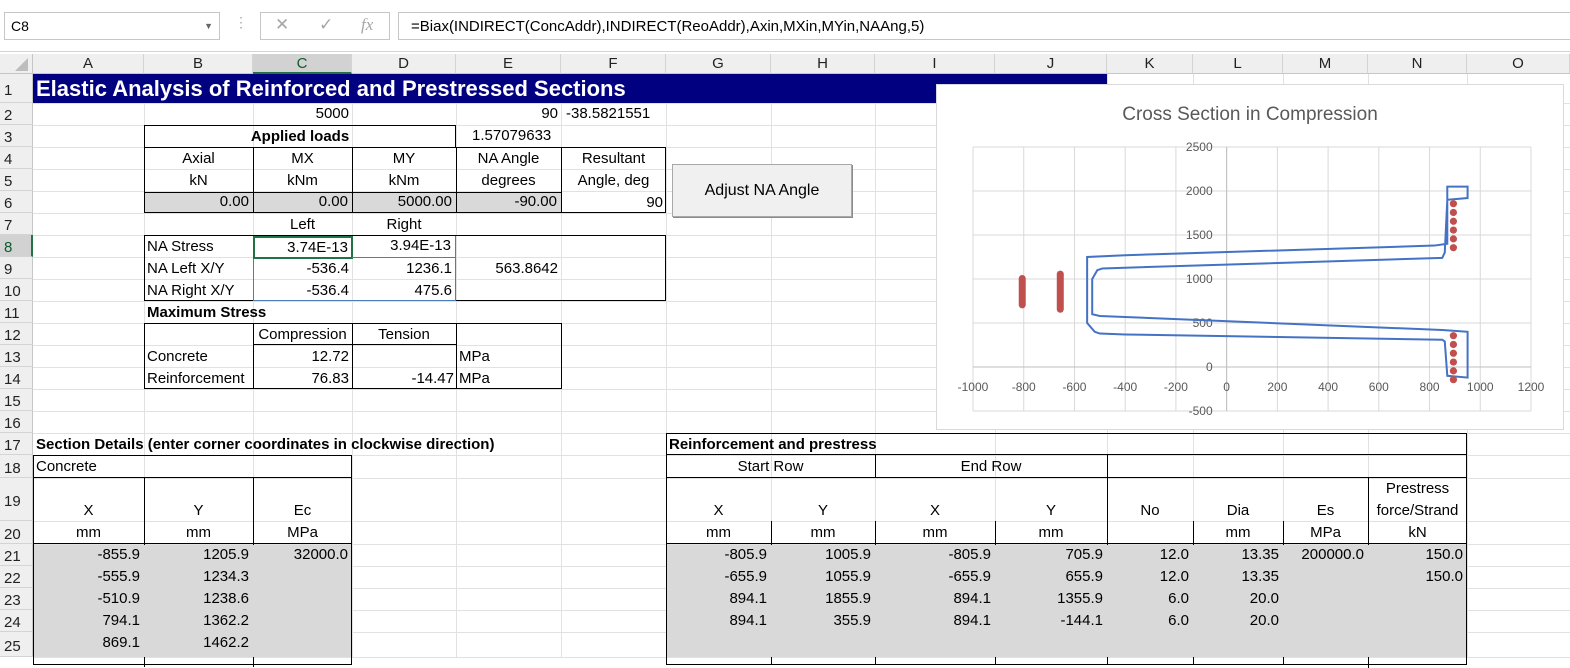 This screenshot has width=1570, height=668. What do you see at coordinates (326, 24) in the screenshot?
I see `enter-icon: ✓` at bounding box center [326, 24].